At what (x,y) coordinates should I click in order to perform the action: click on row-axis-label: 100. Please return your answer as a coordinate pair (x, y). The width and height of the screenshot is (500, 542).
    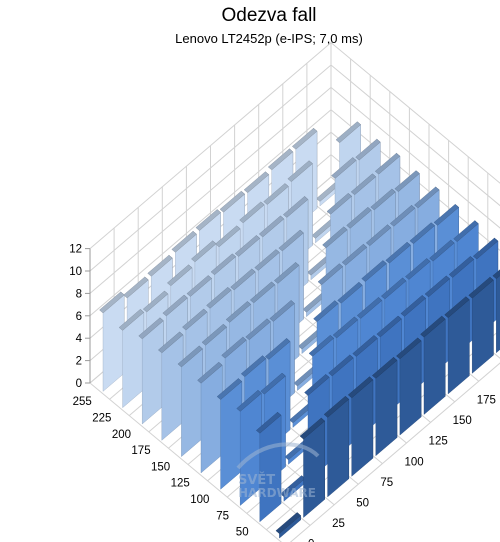
    Looking at the image, I should click on (199, 500).